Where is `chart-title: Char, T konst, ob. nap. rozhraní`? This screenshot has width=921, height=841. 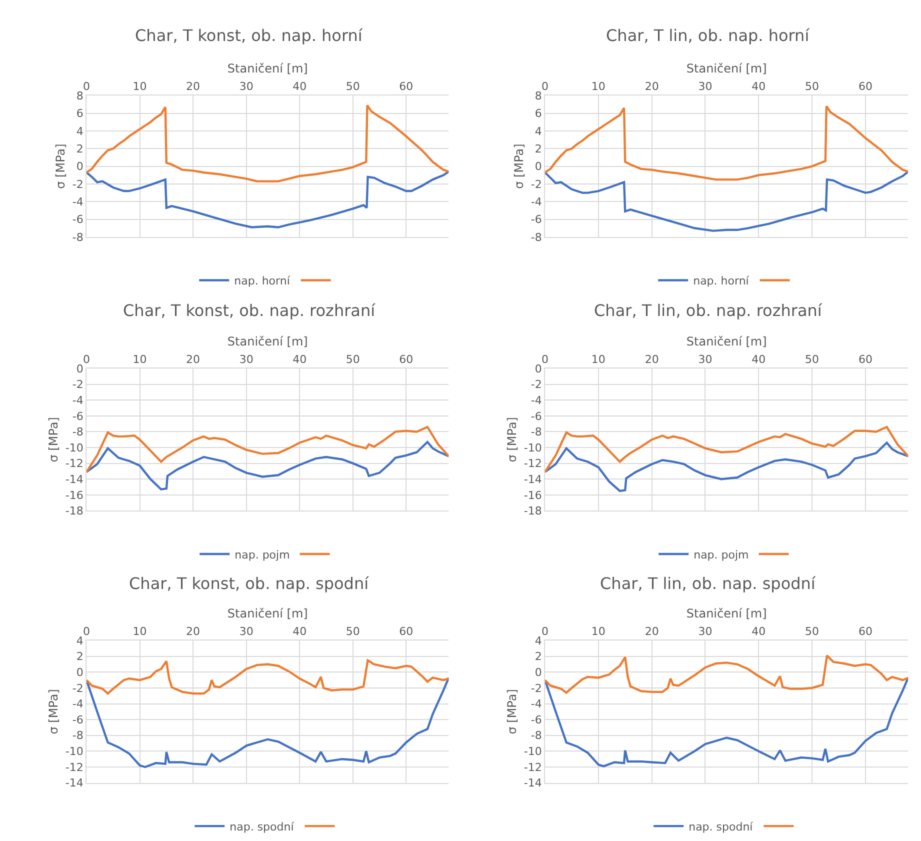 chart-title: Char, T konst, ob. nap. rozhraní is located at coordinates (249, 310).